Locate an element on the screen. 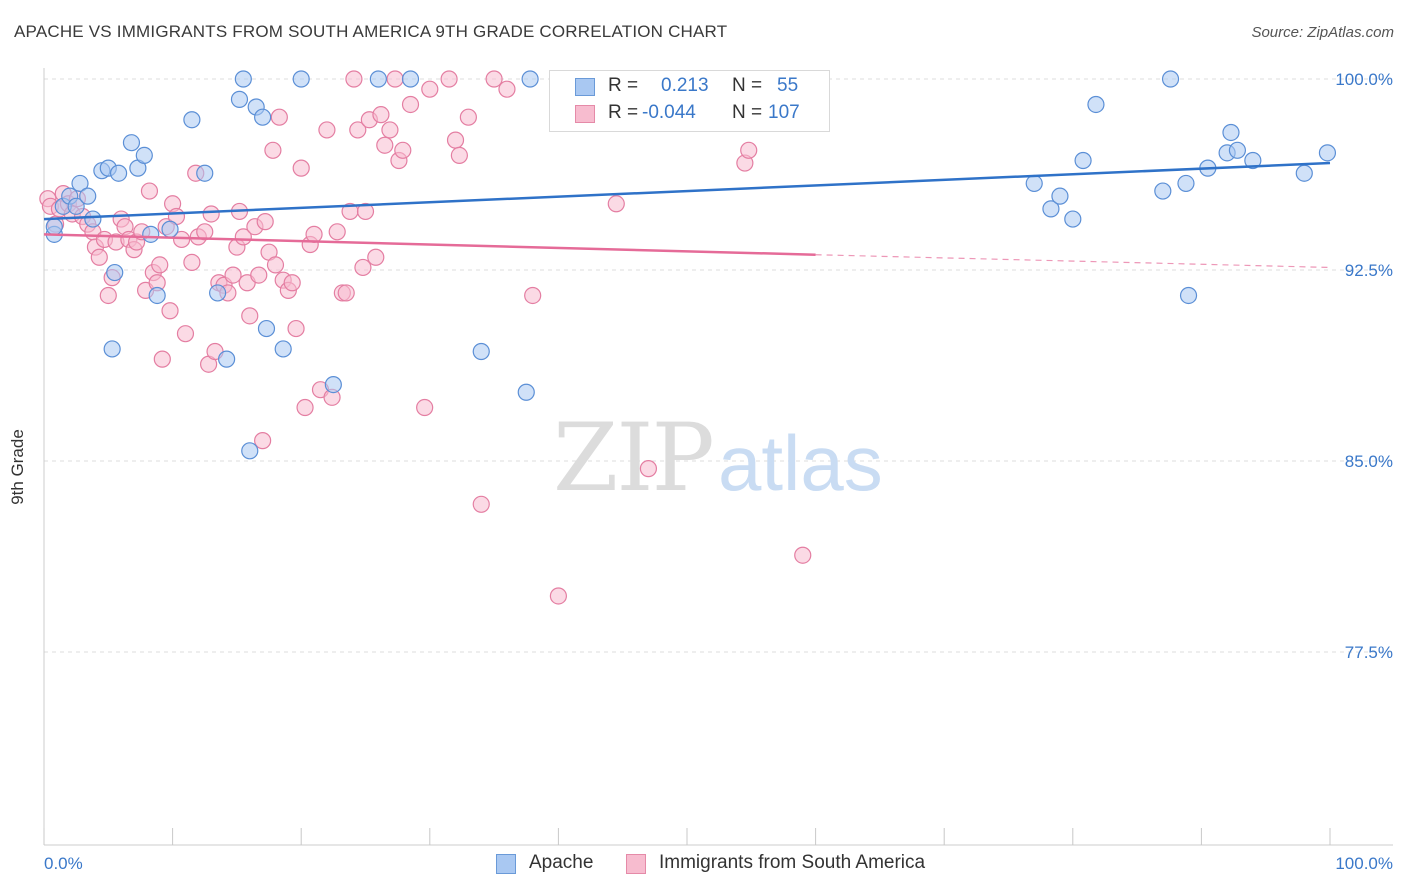  legend-row-immigrants: R = -0.044 N = 107 is located at coordinates (689, 114).